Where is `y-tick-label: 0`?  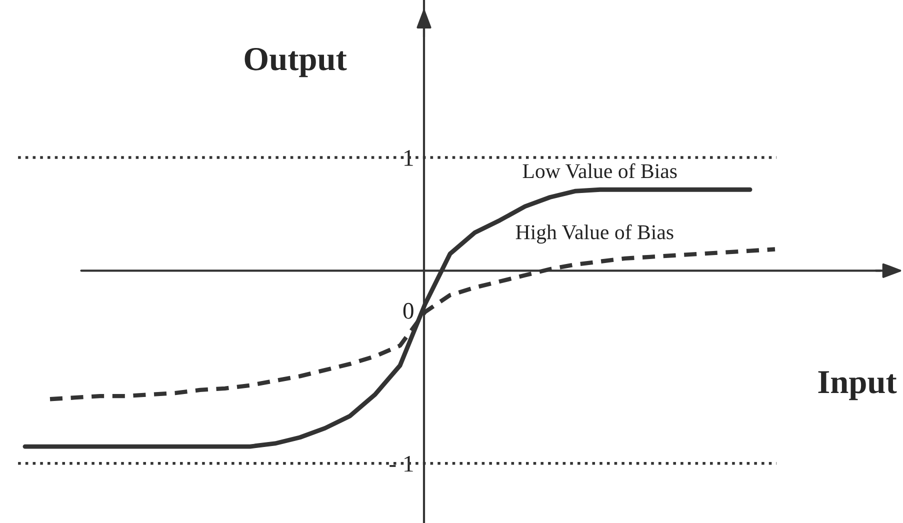
y-tick-label: 0 is located at coordinates (408, 310).